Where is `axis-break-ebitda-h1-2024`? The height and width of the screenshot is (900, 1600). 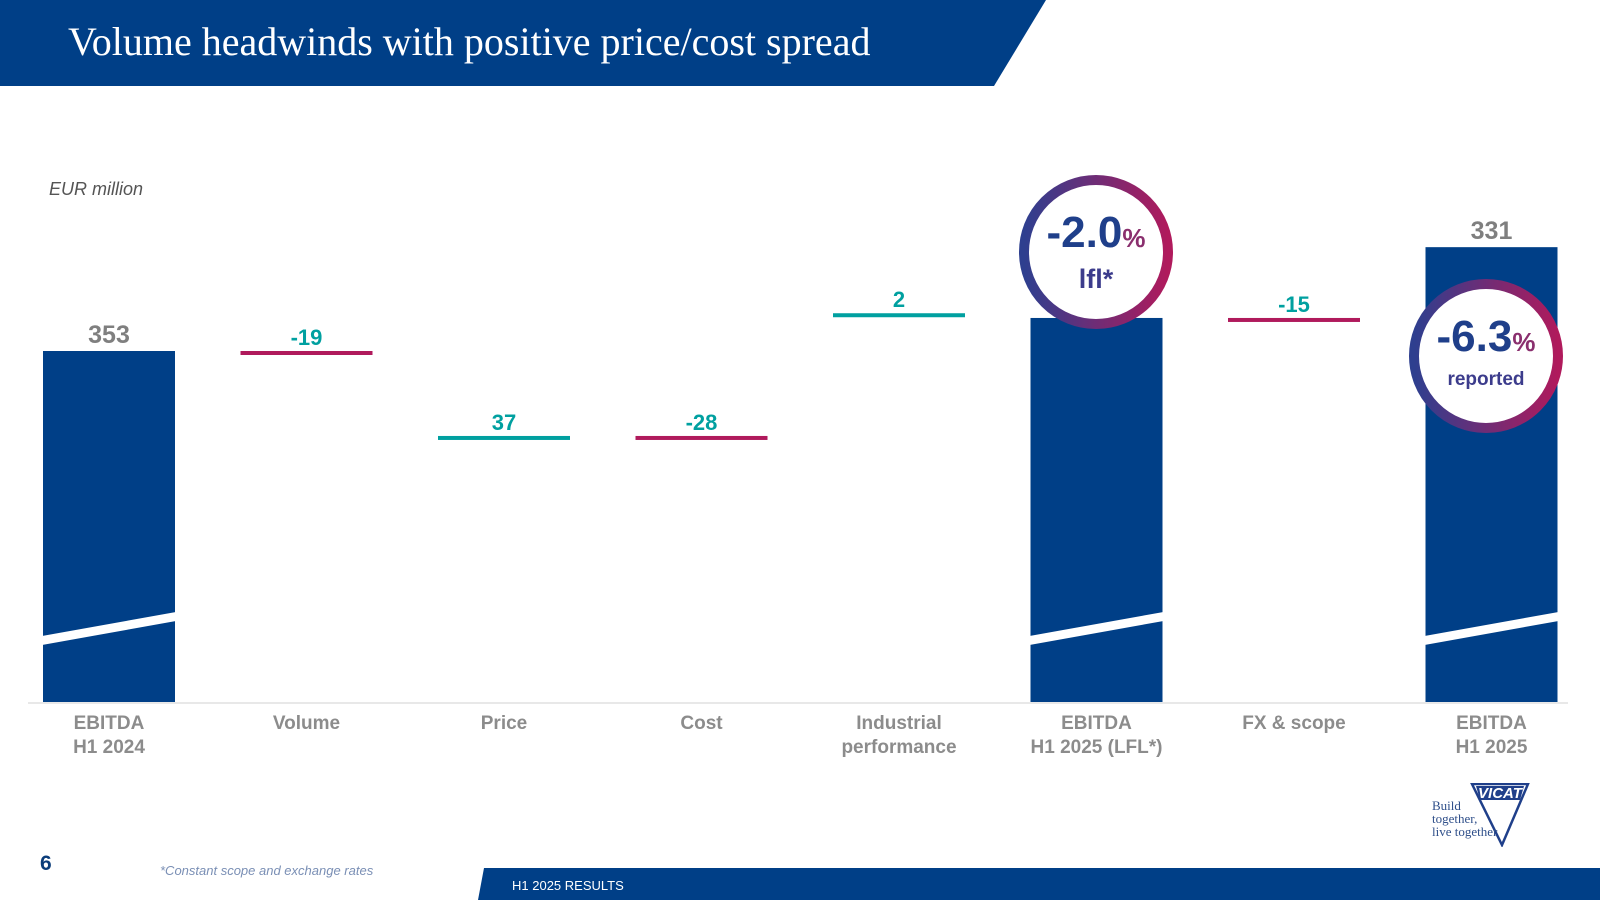 axis-break-ebitda-h1-2024 is located at coordinates (109, 628).